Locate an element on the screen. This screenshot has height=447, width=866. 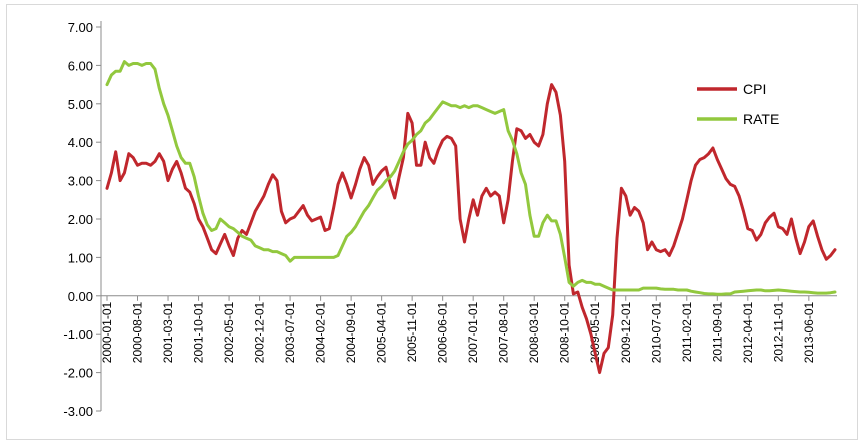
x-tick-label: 2004-02-01 is located at coordinates (321, 332).